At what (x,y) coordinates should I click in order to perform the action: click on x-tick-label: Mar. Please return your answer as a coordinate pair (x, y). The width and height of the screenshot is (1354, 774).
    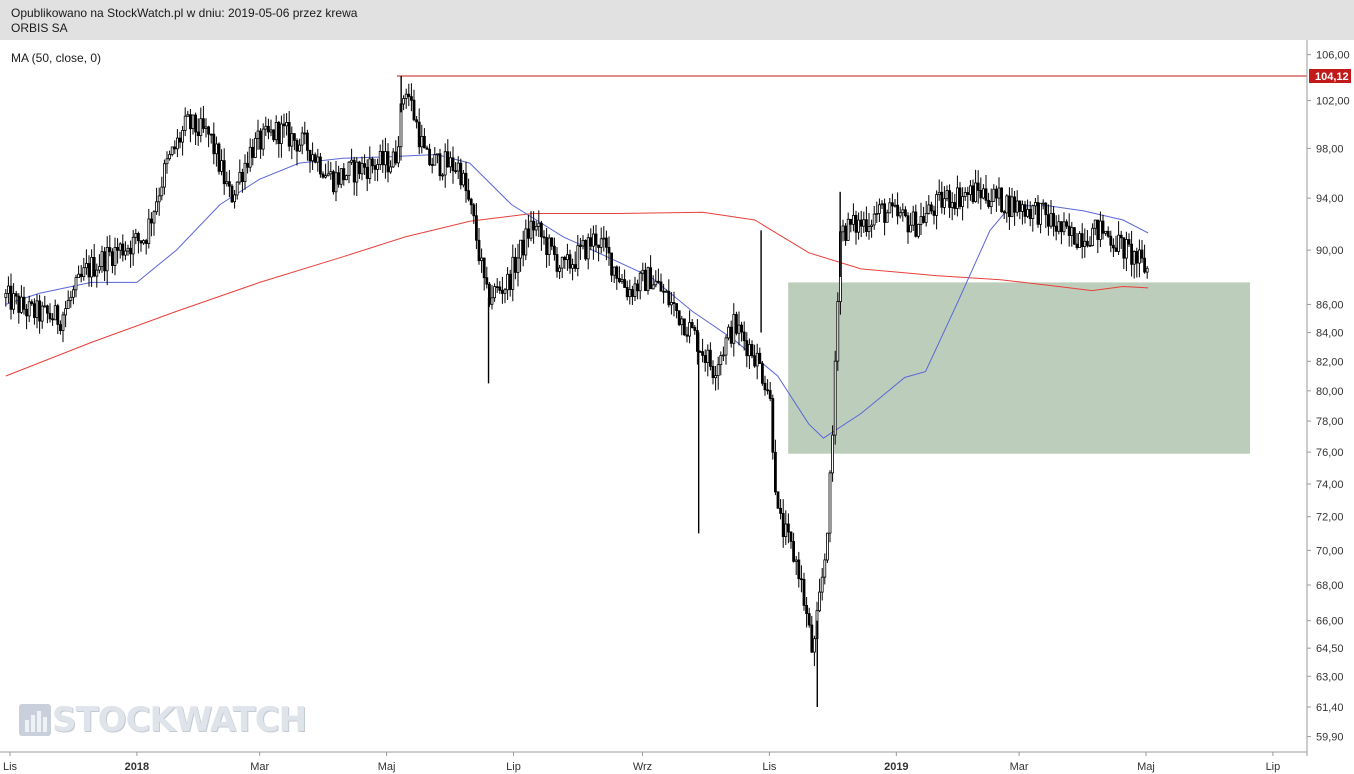
    Looking at the image, I should click on (259, 767).